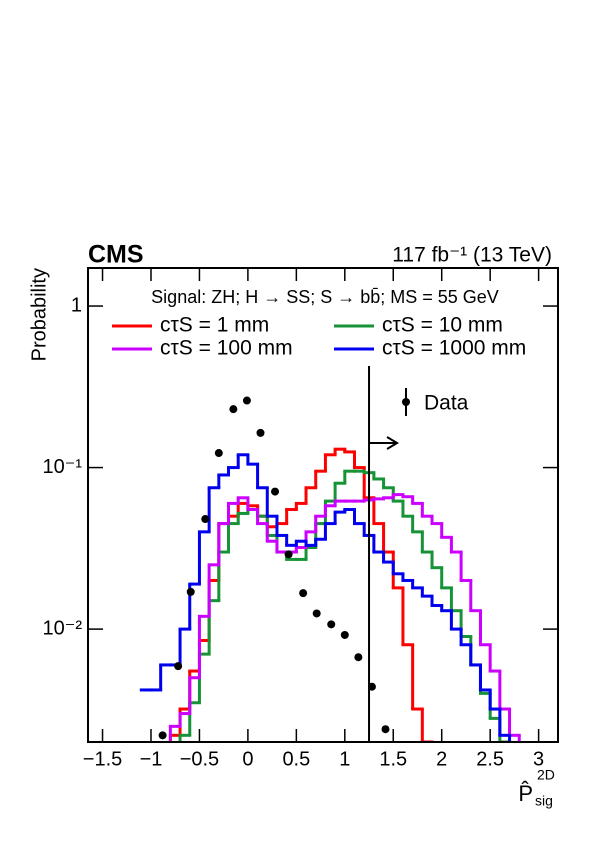 This screenshot has width=595, height=842. I want to click on y-tick-label: 1, so click(76, 305).